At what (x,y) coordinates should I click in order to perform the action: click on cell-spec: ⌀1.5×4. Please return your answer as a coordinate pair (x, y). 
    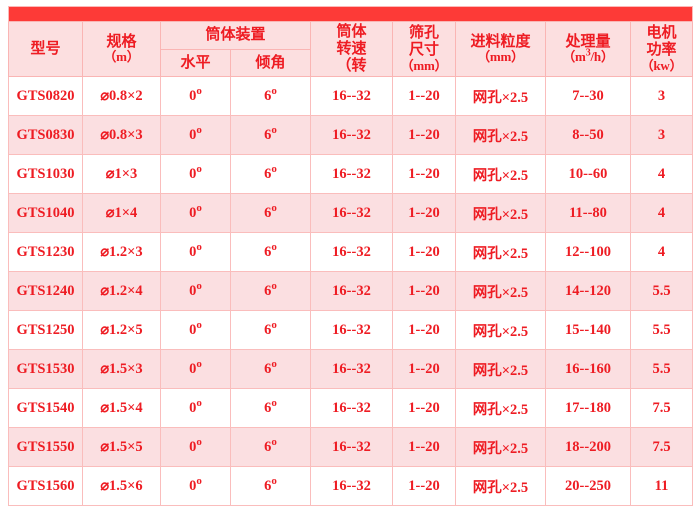
    Looking at the image, I should click on (121, 408).